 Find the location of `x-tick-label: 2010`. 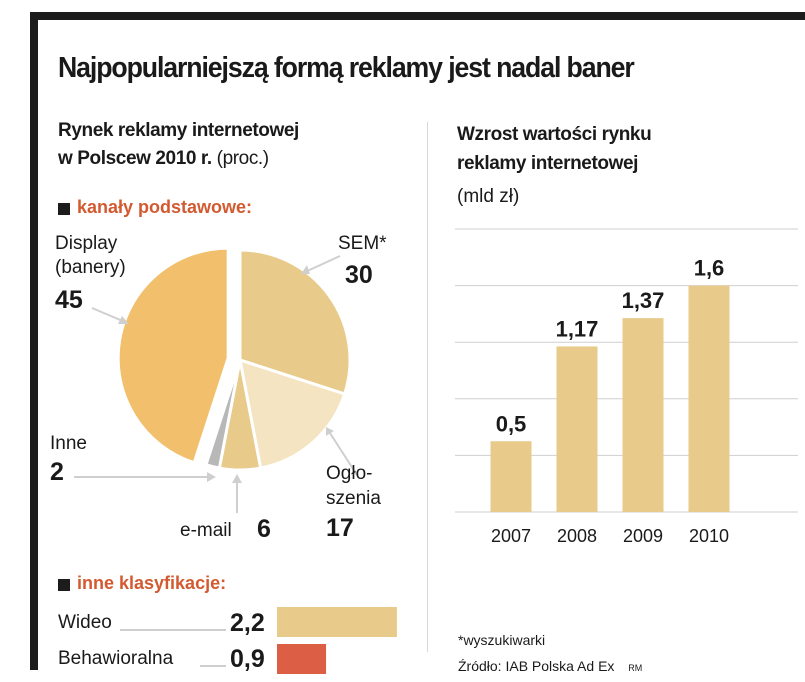

x-tick-label: 2010 is located at coordinates (709, 536).